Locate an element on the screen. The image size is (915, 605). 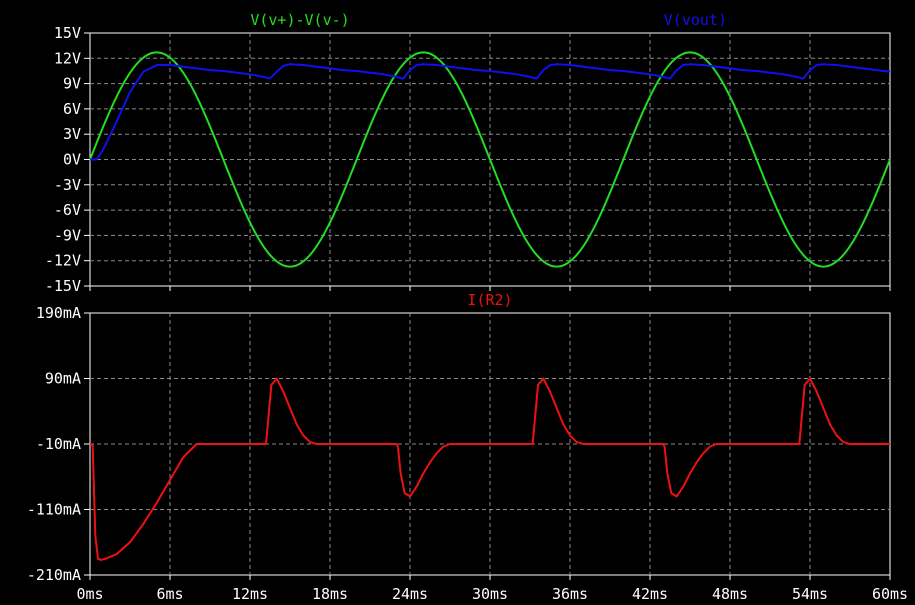
legend-label-i-r2: I(R2) is located at coordinates (489, 300).